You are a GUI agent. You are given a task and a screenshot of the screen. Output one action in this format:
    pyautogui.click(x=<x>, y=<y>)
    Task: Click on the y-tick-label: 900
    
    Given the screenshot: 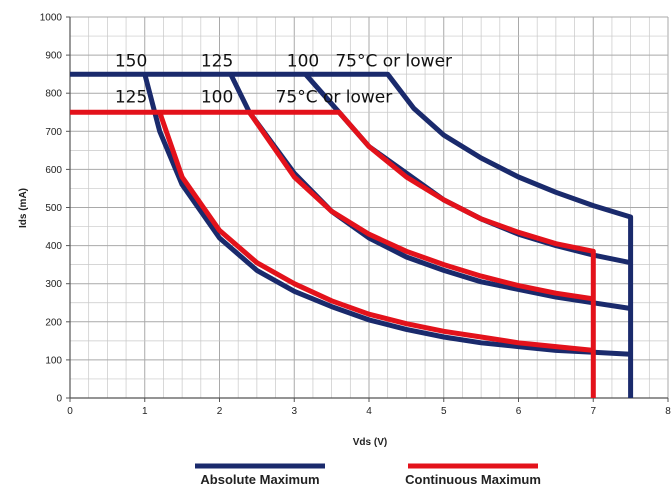 What is the action you would take?
    pyautogui.click(x=53, y=56)
    